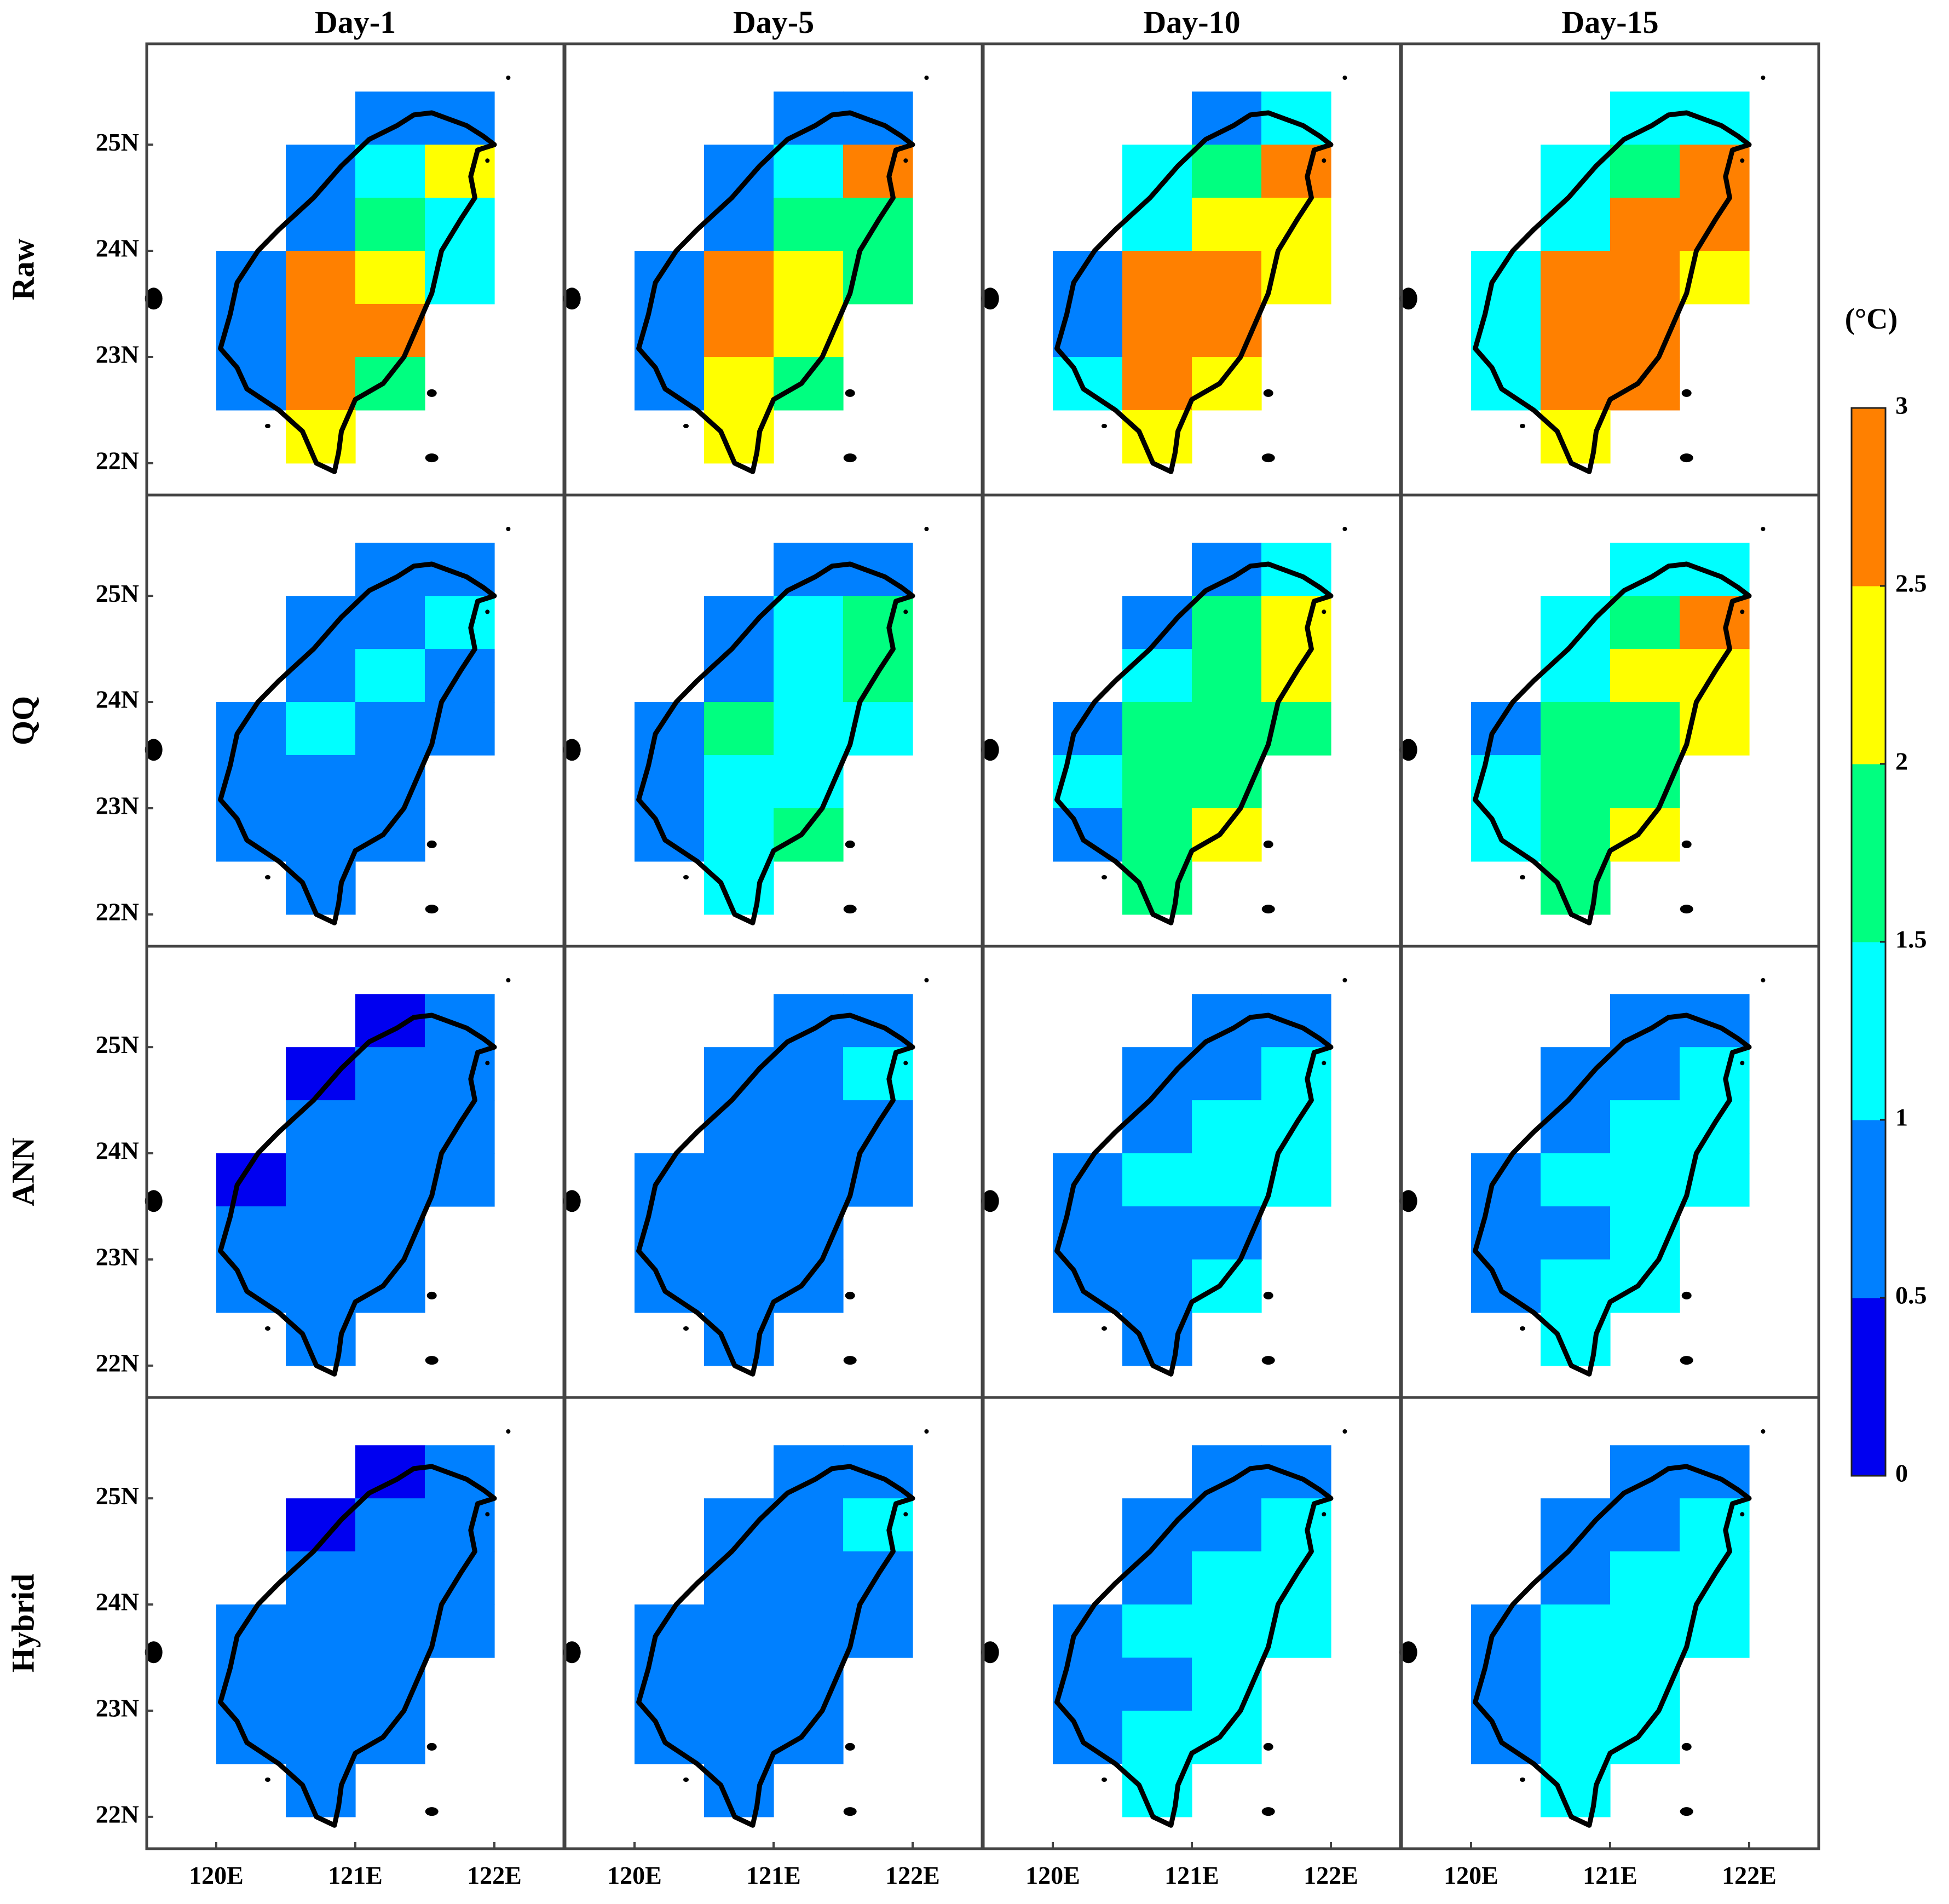 Image resolution: width=1949 pixels, height=1904 pixels. What do you see at coordinates (216, 1875) in the screenshot?
I see `x-tick-label: 120E` at bounding box center [216, 1875].